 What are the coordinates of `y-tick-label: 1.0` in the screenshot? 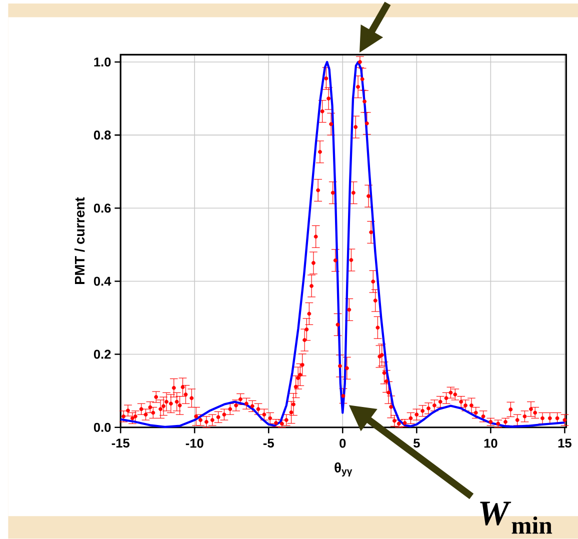 It's located at (102, 62).